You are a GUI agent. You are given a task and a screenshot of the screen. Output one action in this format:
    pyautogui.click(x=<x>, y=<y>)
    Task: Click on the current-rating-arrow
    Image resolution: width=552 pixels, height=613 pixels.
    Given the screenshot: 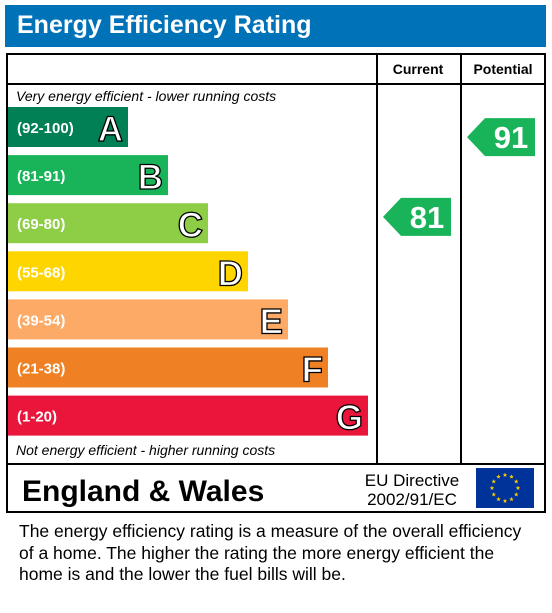 What is the action you would take?
    pyautogui.click(x=417, y=216)
    